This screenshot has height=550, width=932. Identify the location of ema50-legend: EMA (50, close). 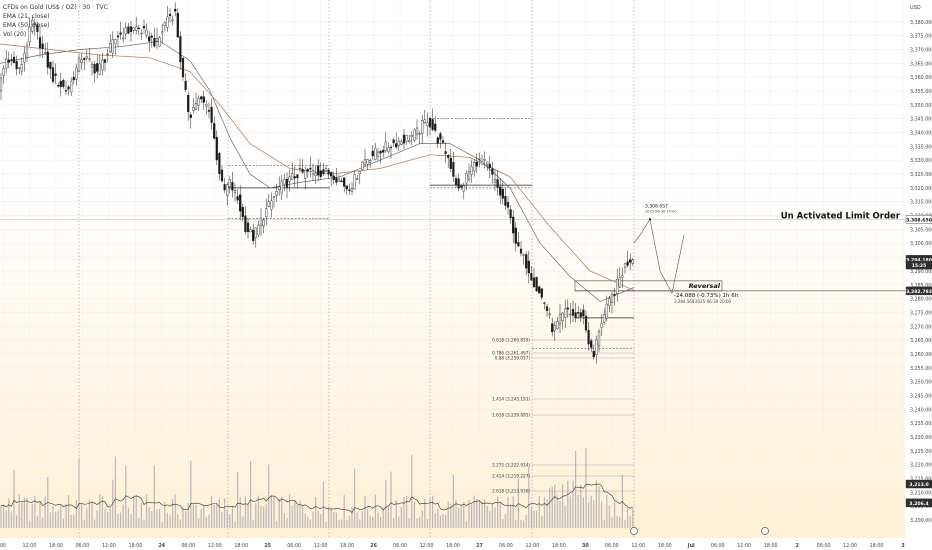
(26, 25).